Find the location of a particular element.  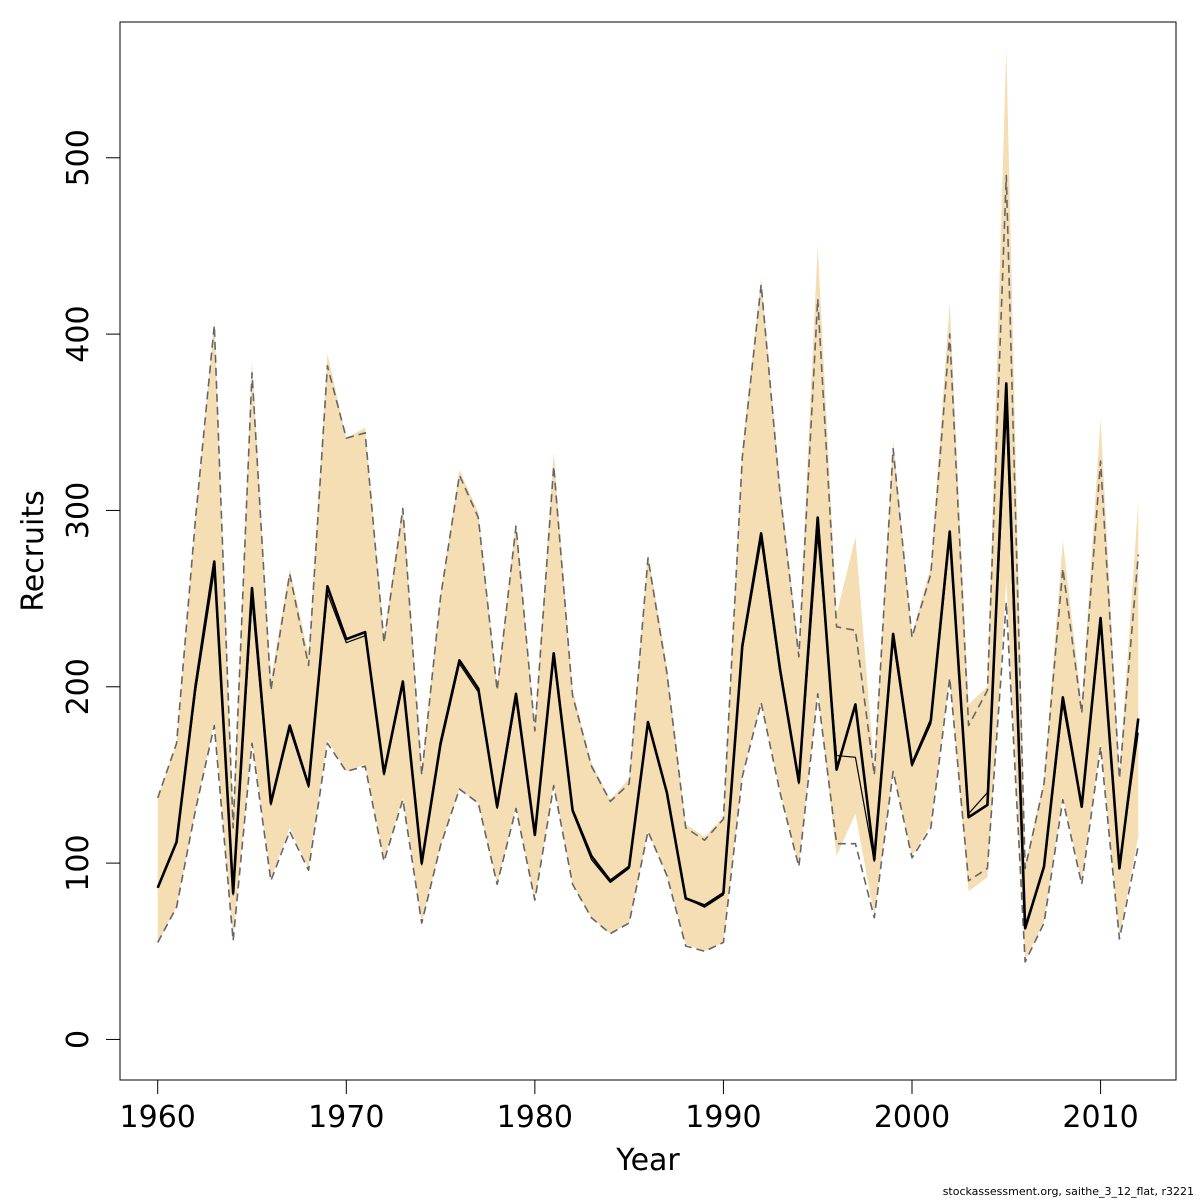

y-tick-label: 400 is located at coordinates (78, 333).